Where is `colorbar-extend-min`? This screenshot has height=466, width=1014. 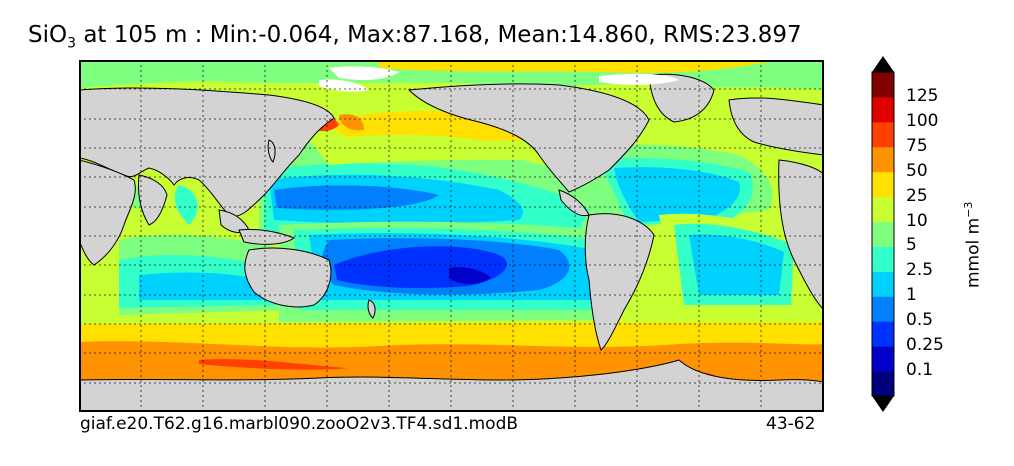 colorbar-extend-min is located at coordinates (883, 404).